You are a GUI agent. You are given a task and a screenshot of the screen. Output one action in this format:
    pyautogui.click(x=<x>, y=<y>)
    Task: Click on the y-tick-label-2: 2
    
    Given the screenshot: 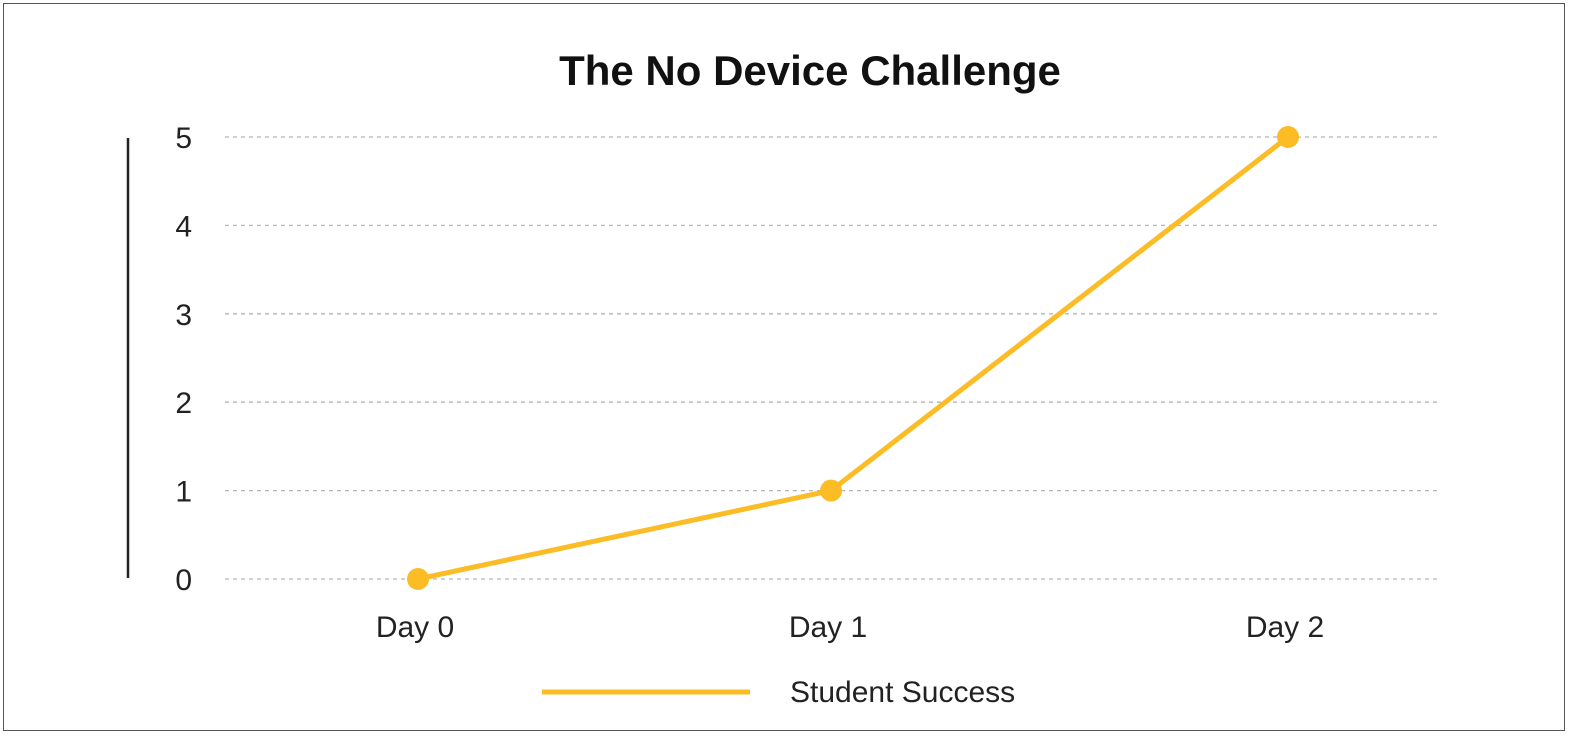 What is the action you would take?
    pyautogui.click(x=183, y=403)
    